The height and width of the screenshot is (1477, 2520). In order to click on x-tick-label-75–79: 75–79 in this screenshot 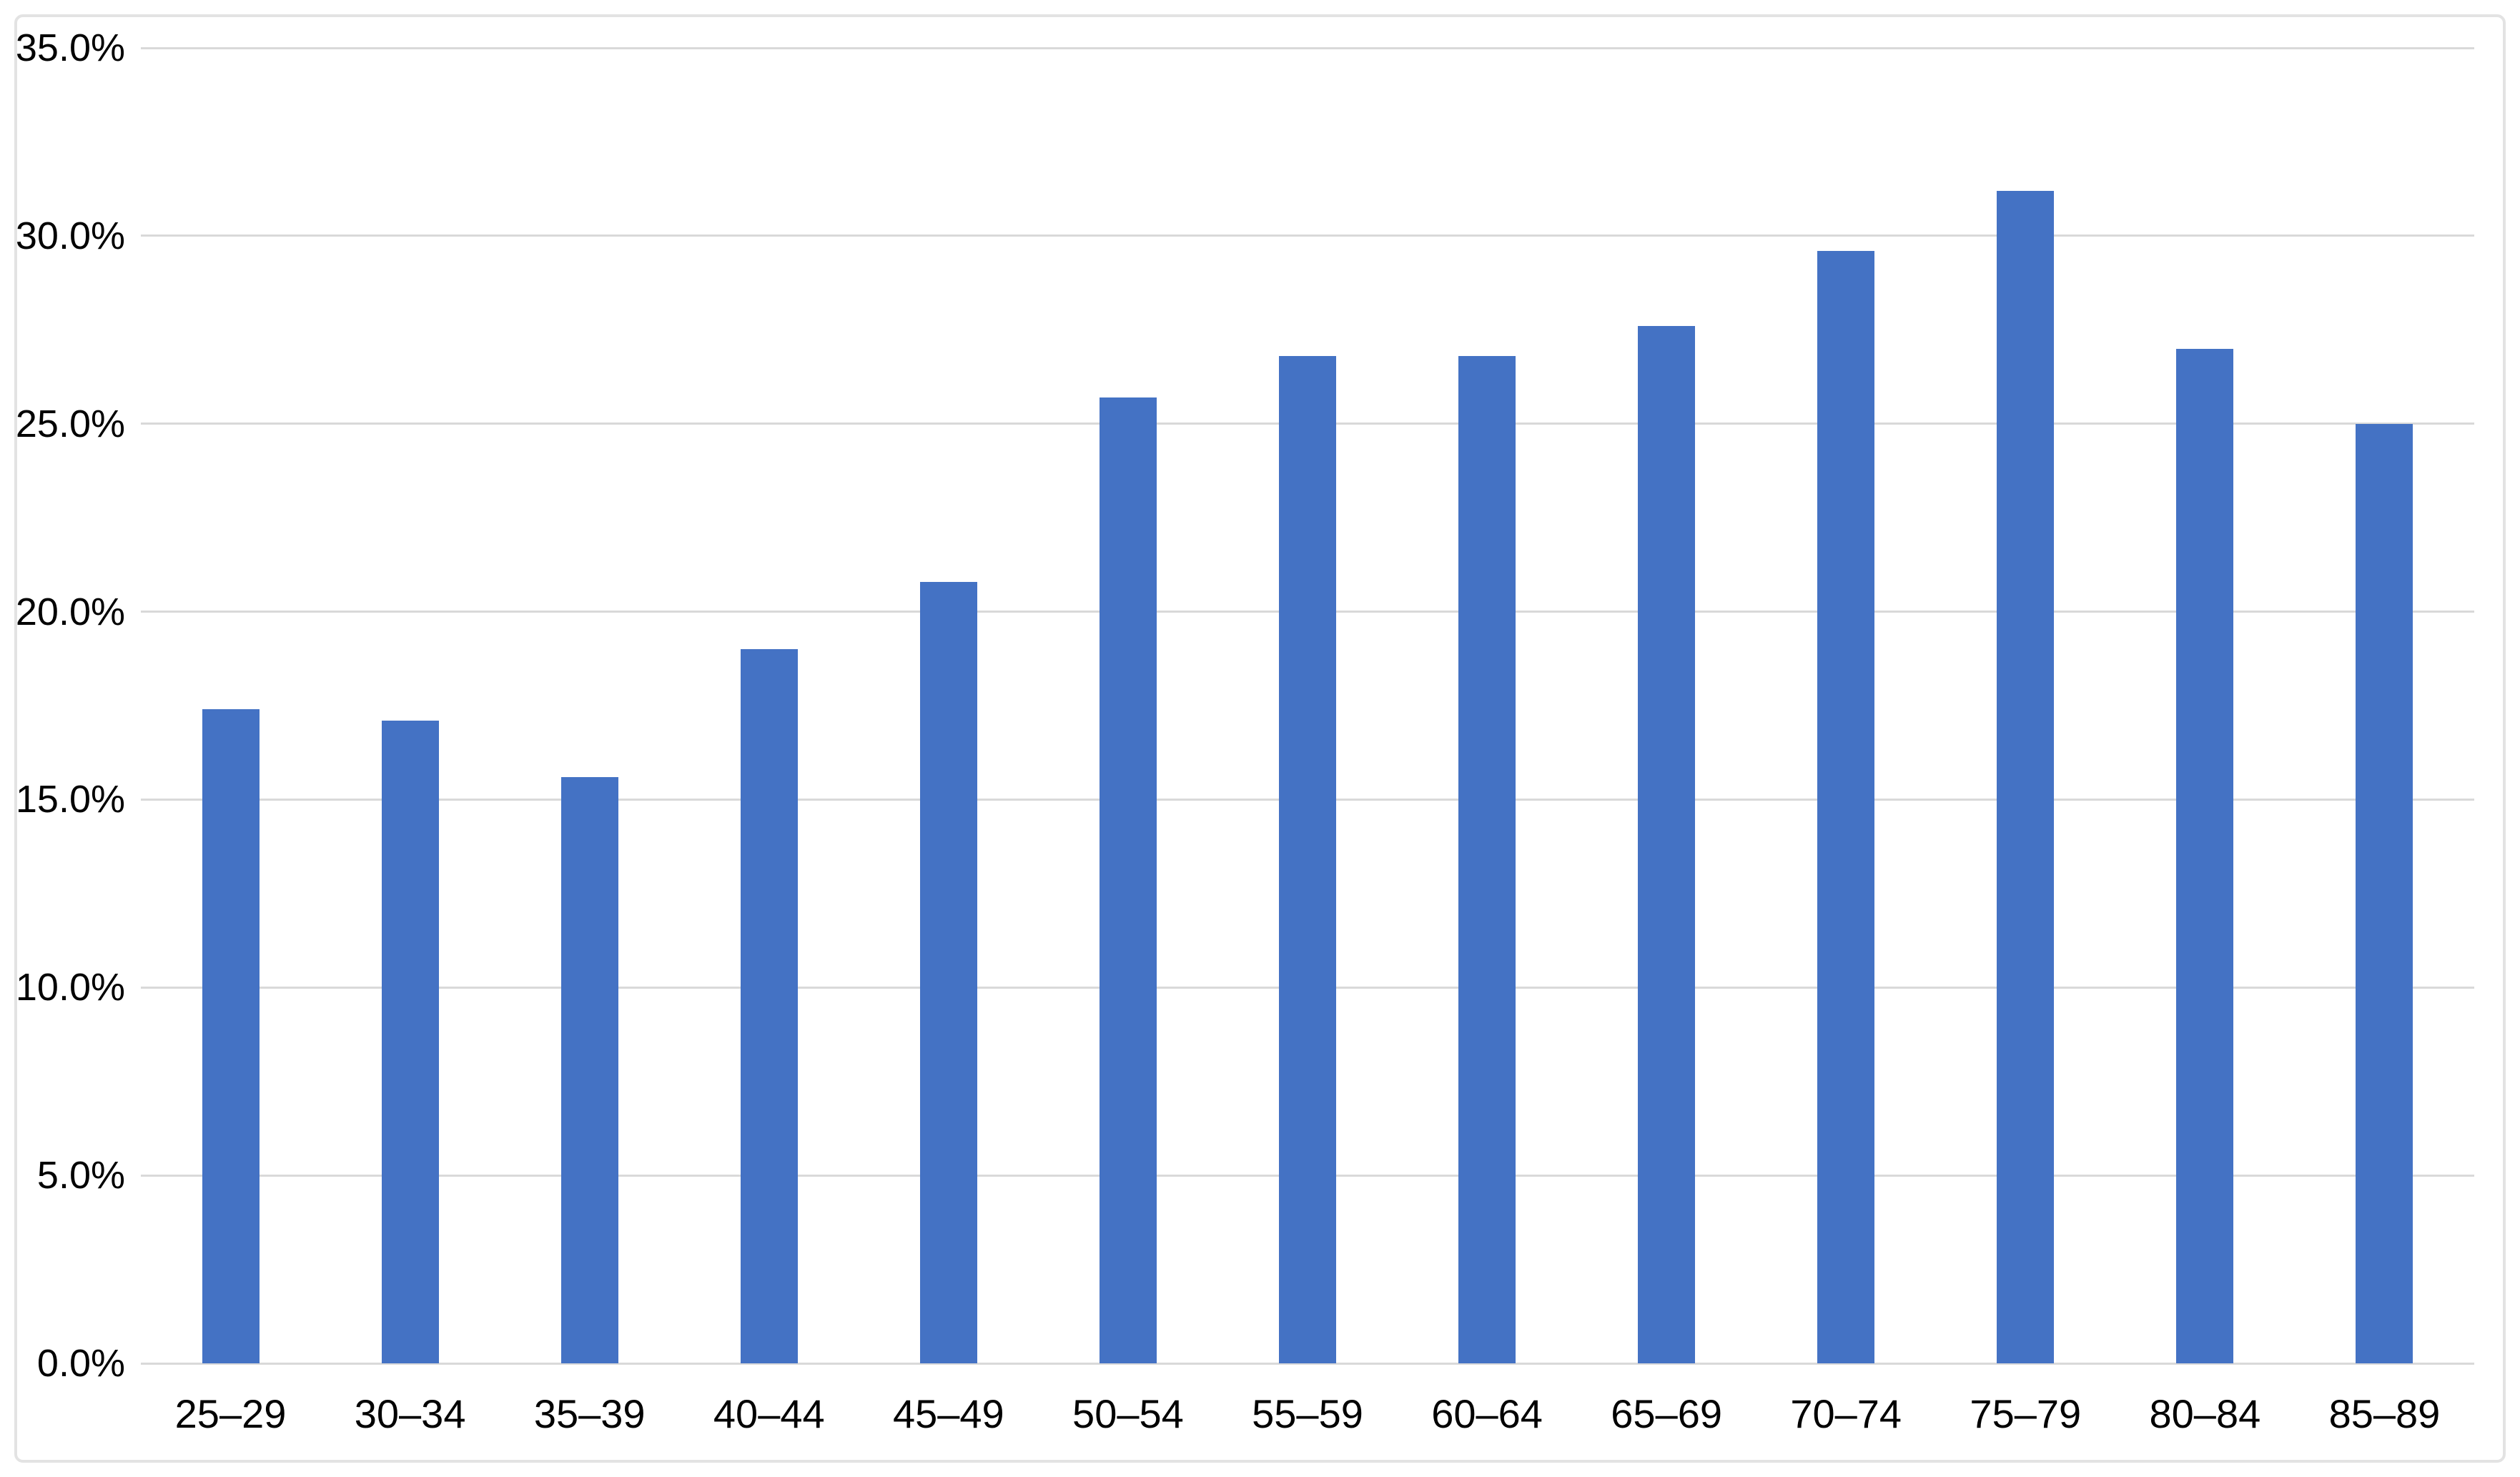, I will do `click(2026, 1413)`.